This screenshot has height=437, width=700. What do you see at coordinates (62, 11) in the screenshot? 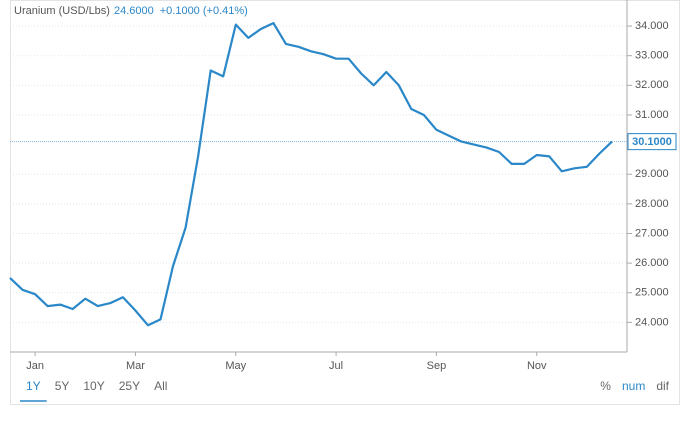
I see `instrument-name: Uranium (USD/Lbs)` at bounding box center [62, 11].